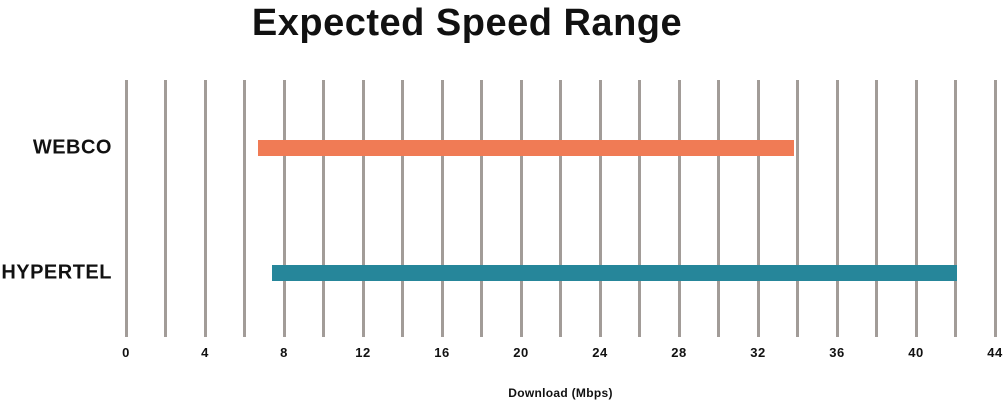 The width and height of the screenshot is (1003, 405). What do you see at coordinates (72, 147) in the screenshot?
I see `category-label-webco: WEBCO` at bounding box center [72, 147].